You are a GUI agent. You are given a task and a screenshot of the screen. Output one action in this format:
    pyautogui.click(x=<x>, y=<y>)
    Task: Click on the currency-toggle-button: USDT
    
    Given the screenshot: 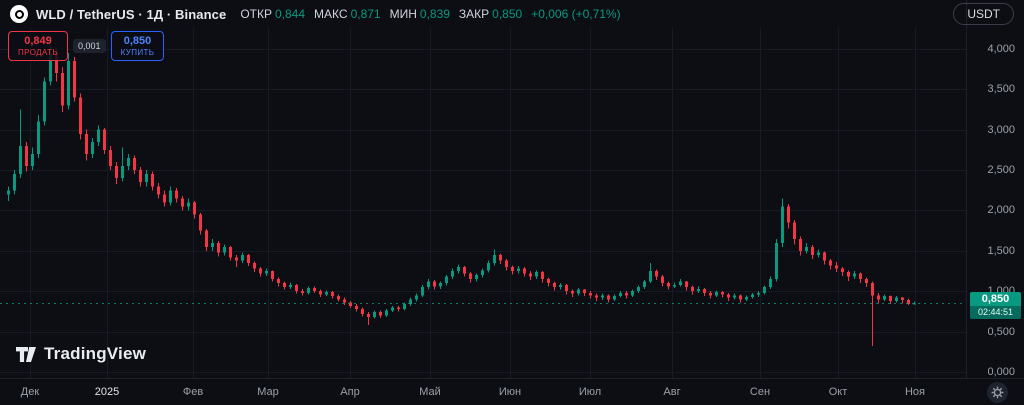 What is the action you would take?
    pyautogui.click(x=983, y=14)
    